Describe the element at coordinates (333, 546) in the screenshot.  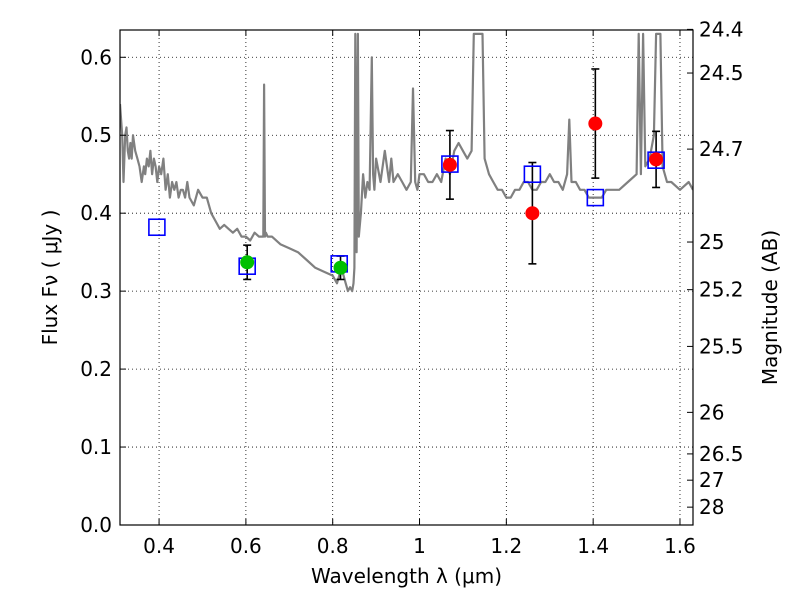
I see `x-tick-label: 0.8` at that location.